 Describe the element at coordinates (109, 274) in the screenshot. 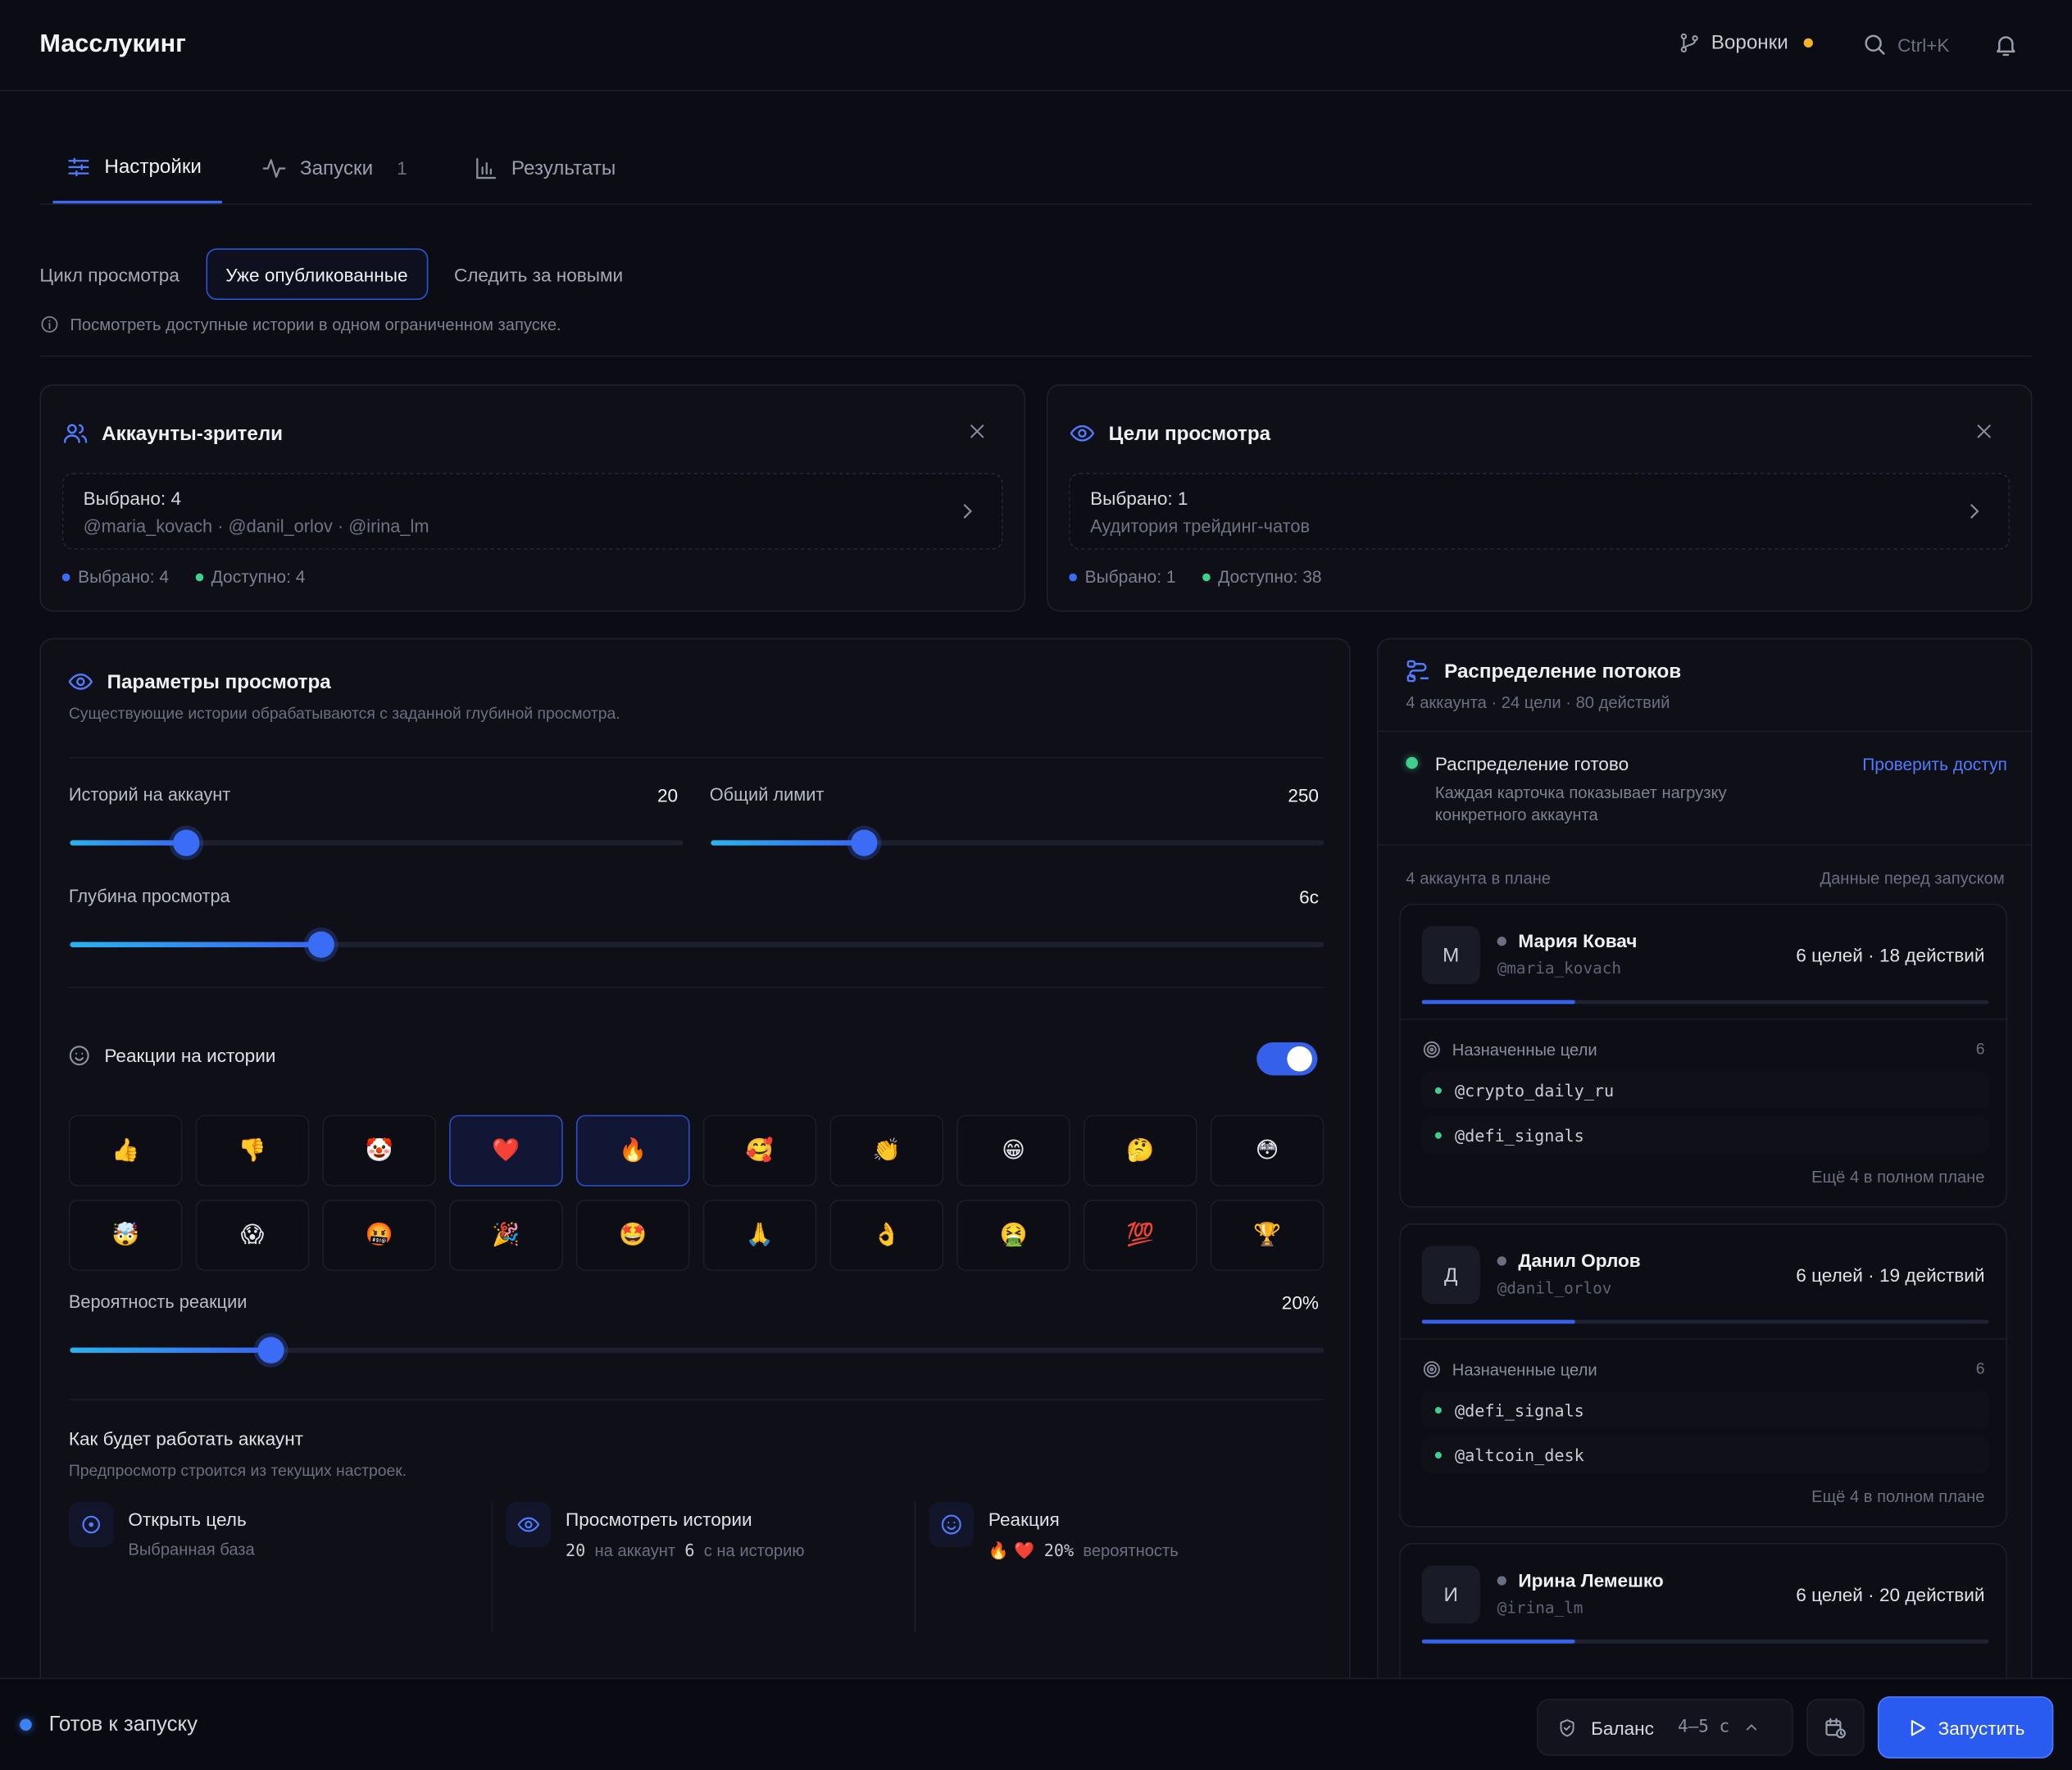

I see `view-cycle-label: Цикл просмотра` at that location.